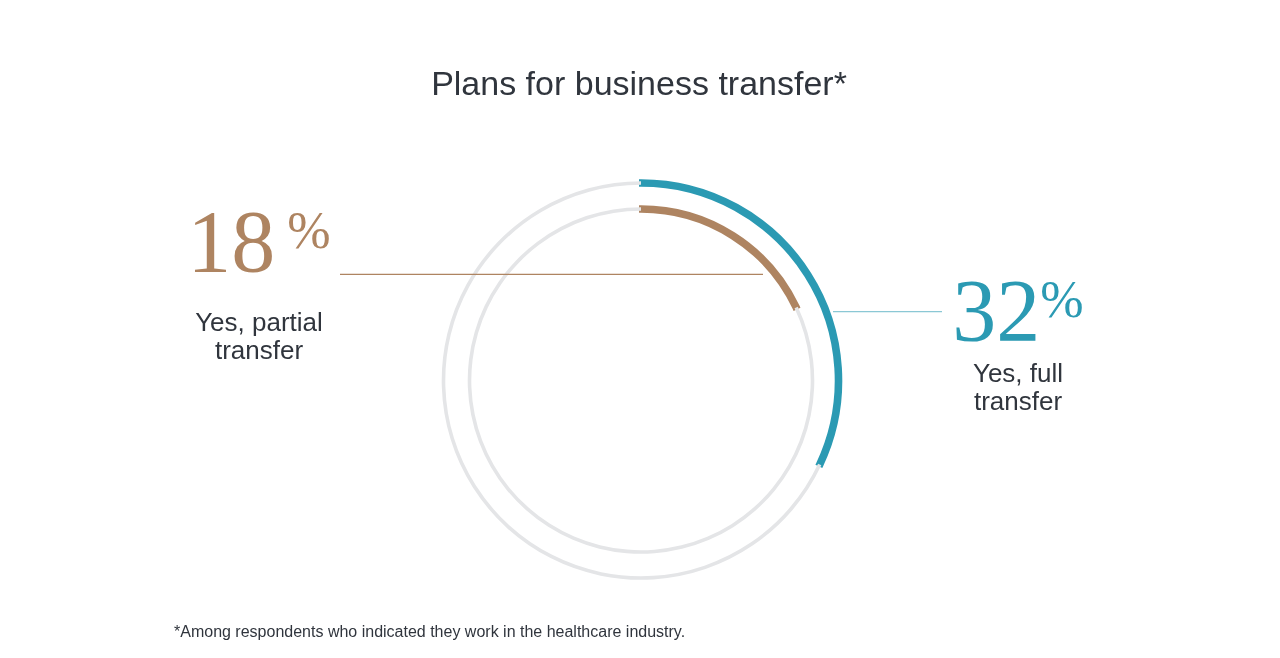 The image size is (1280, 658). I want to click on slice-label: Yes, partial transfer, so click(259, 336).